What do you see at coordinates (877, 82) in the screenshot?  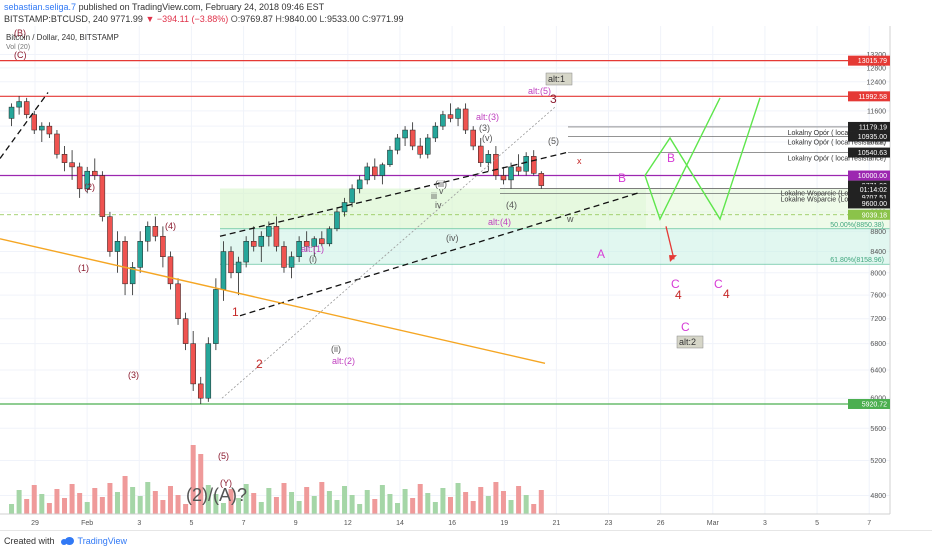 I see `y-tick-label: 12400` at bounding box center [877, 82].